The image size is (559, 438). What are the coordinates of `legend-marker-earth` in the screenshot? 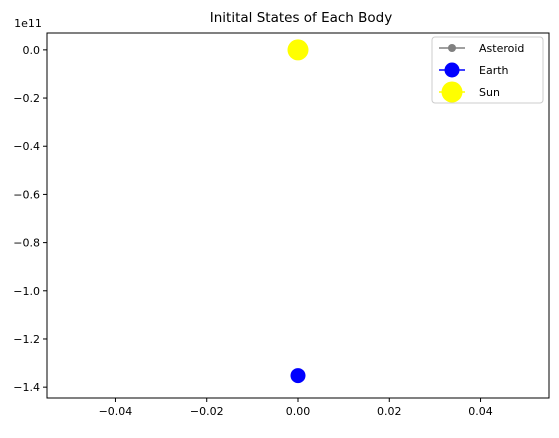 It's located at (452, 70).